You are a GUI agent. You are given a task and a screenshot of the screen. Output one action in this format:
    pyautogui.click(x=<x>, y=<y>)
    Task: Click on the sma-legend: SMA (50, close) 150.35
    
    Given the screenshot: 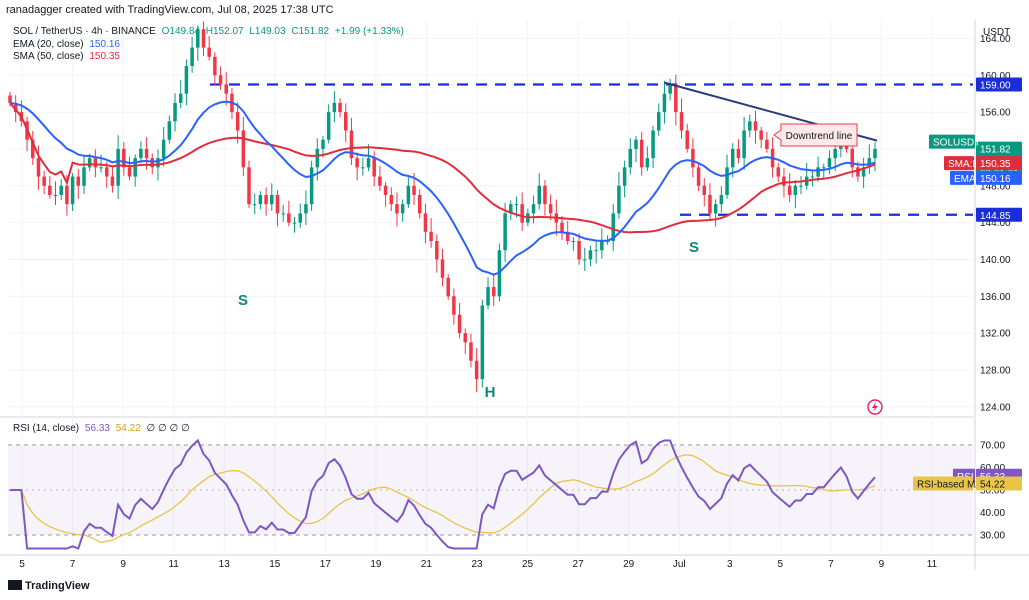 What is the action you would take?
    pyautogui.click(x=68, y=57)
    